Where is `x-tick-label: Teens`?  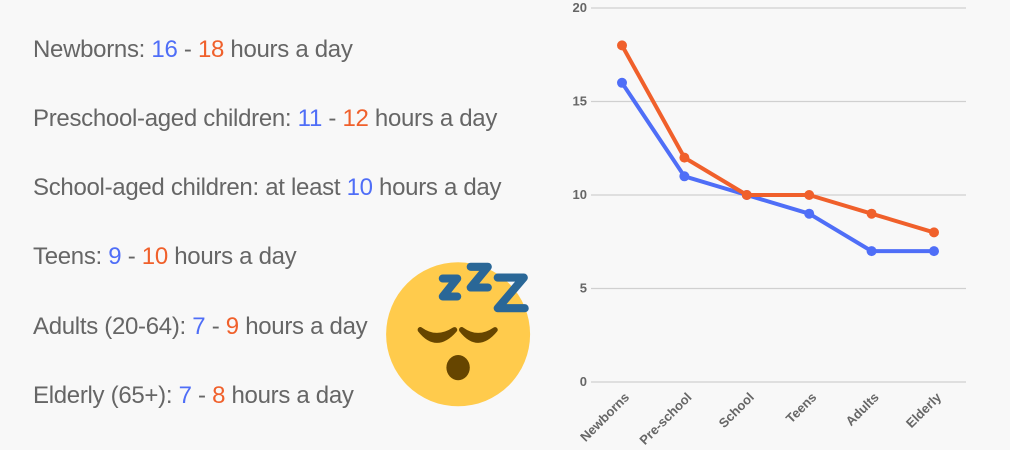 x-tick-label: Teens is located at coordinates (801, 408).